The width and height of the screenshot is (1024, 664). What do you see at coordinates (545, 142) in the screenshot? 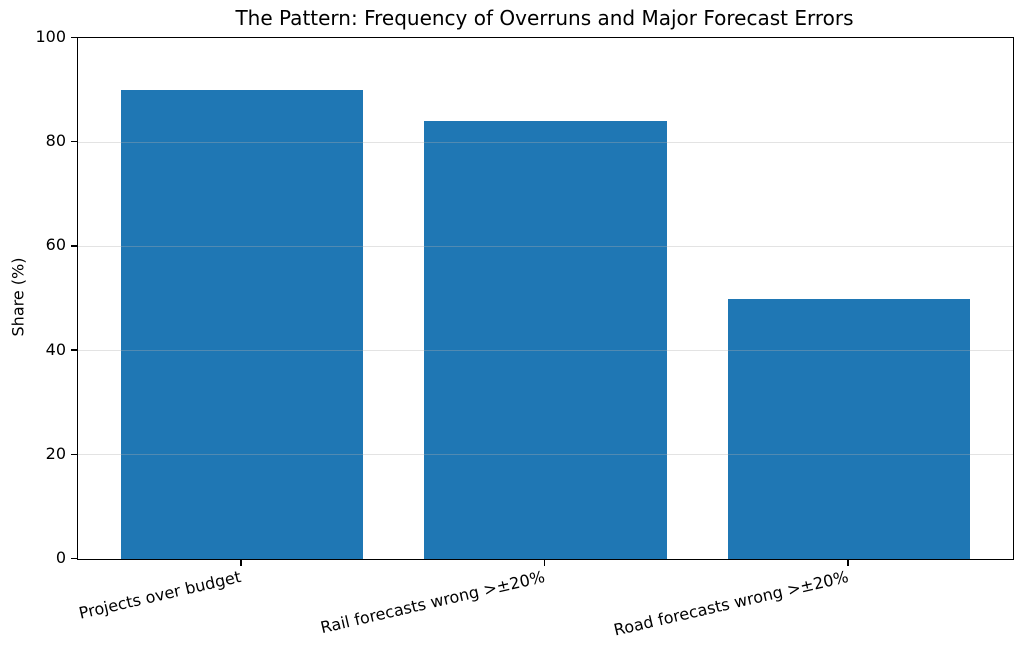
I see `grid-line-y80` at bounding box center [545, 142].